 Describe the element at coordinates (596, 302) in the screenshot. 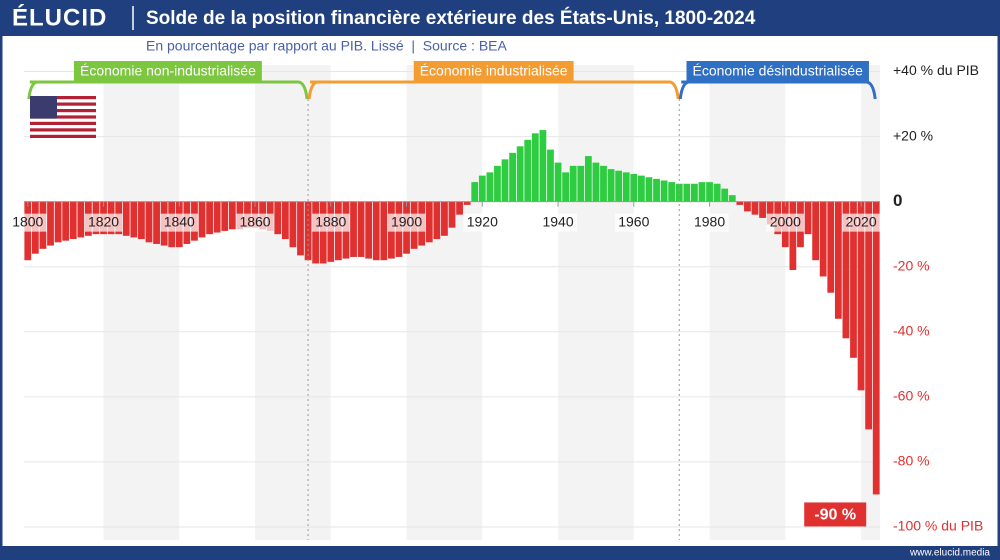

I see `stripe` at that location.